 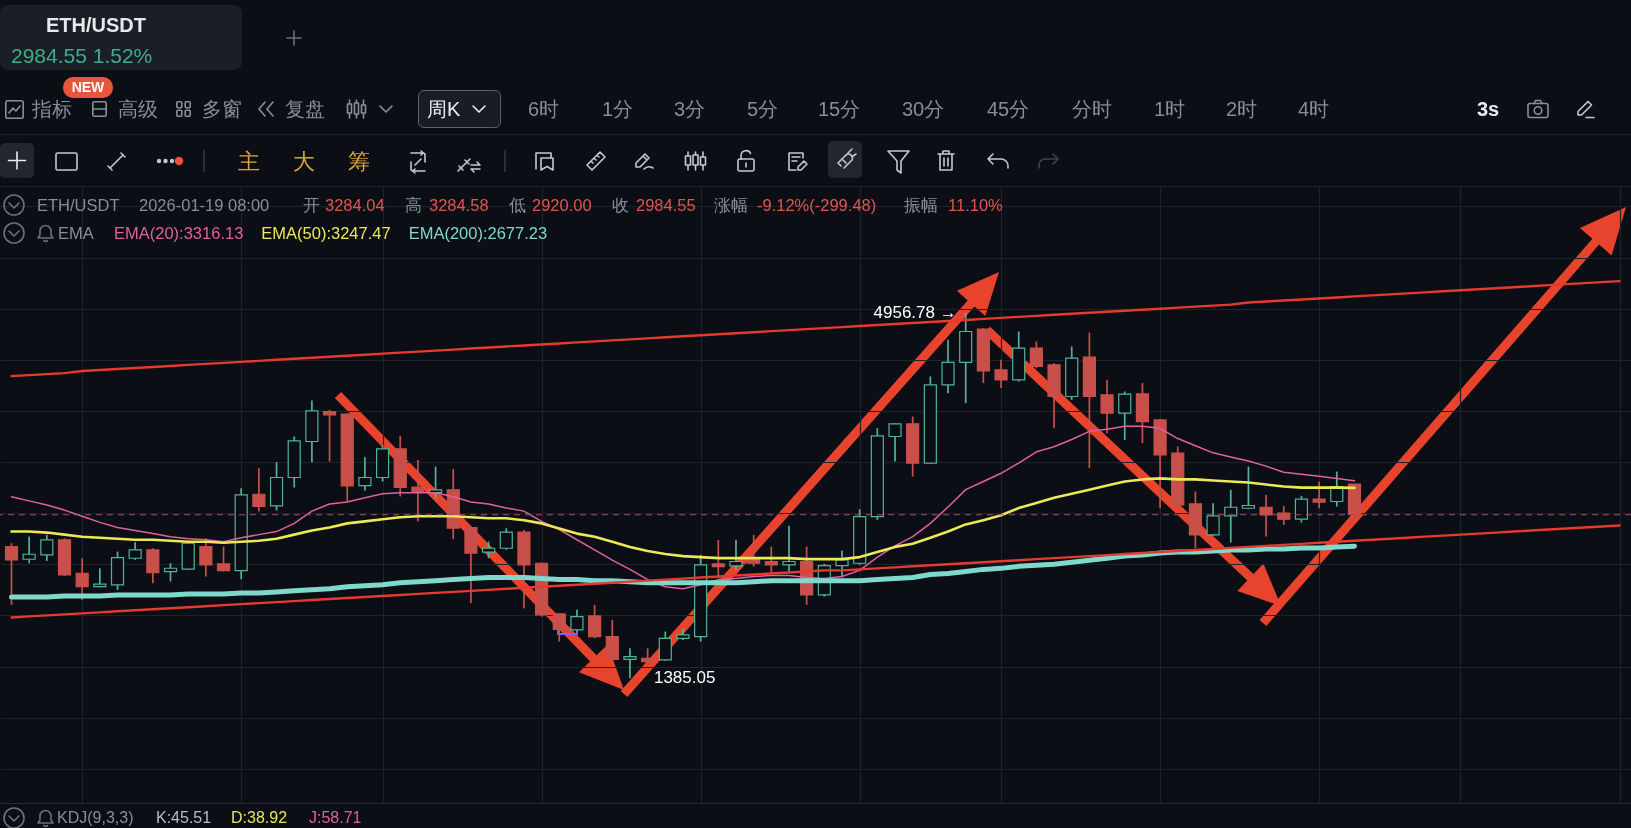 I want to click on text: 1时, so click(x=1170, y=109).